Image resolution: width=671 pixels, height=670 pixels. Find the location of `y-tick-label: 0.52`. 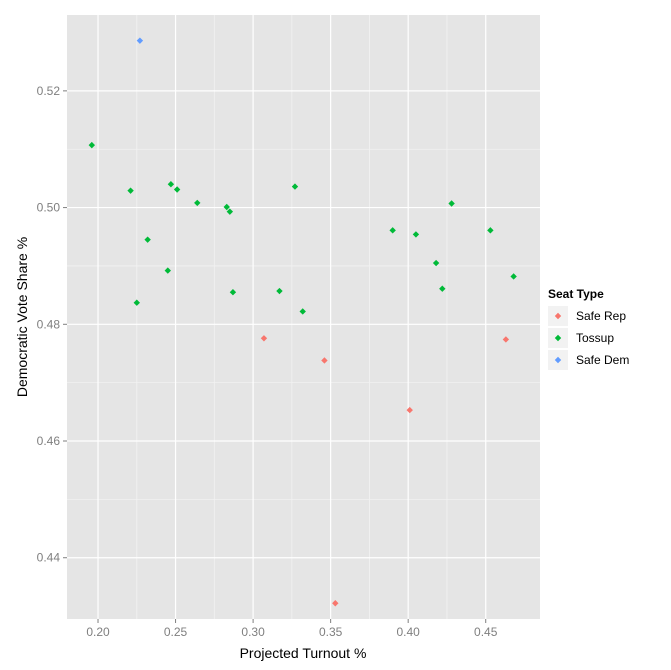

y-tick-label: 0.52 is located at coordinates (49, 91).